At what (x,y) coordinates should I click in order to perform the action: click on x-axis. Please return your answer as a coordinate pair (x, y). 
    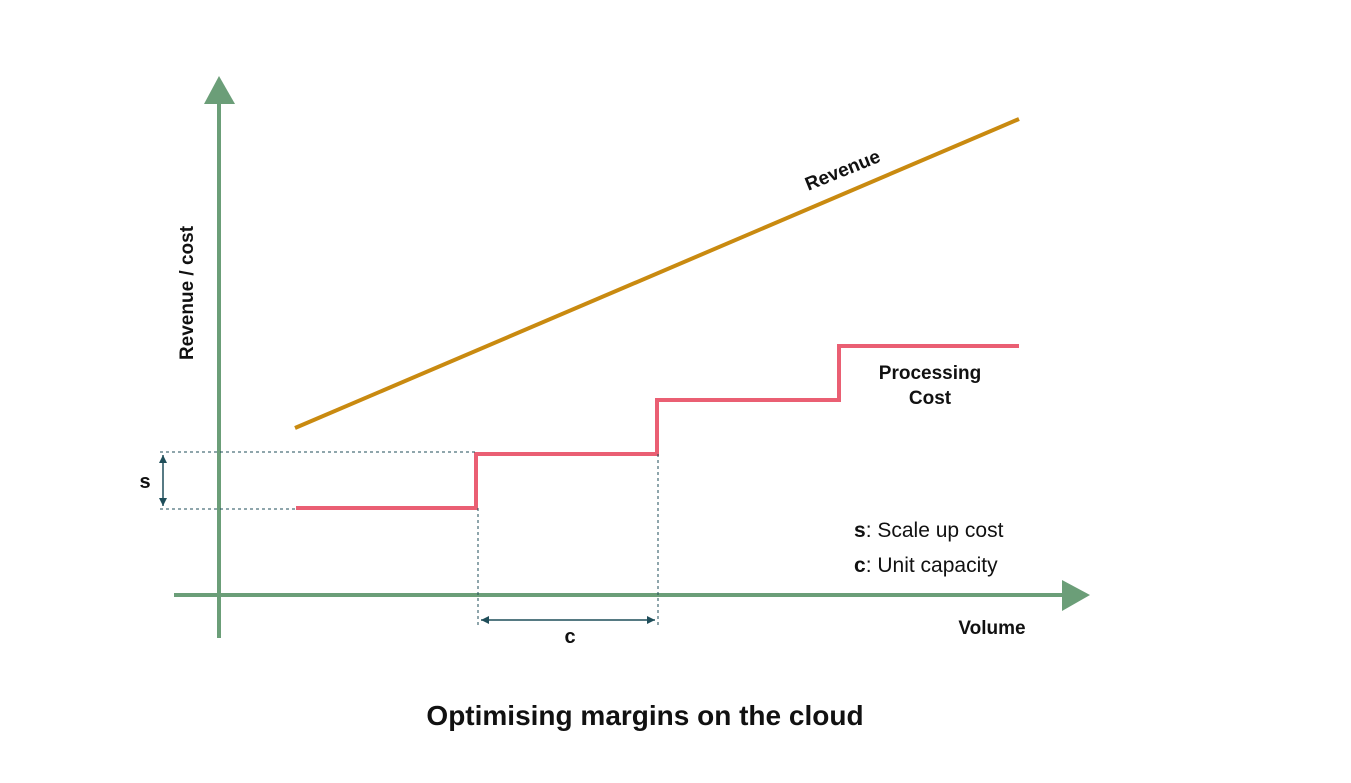
    Looking at the image, I should click on (632, 595).